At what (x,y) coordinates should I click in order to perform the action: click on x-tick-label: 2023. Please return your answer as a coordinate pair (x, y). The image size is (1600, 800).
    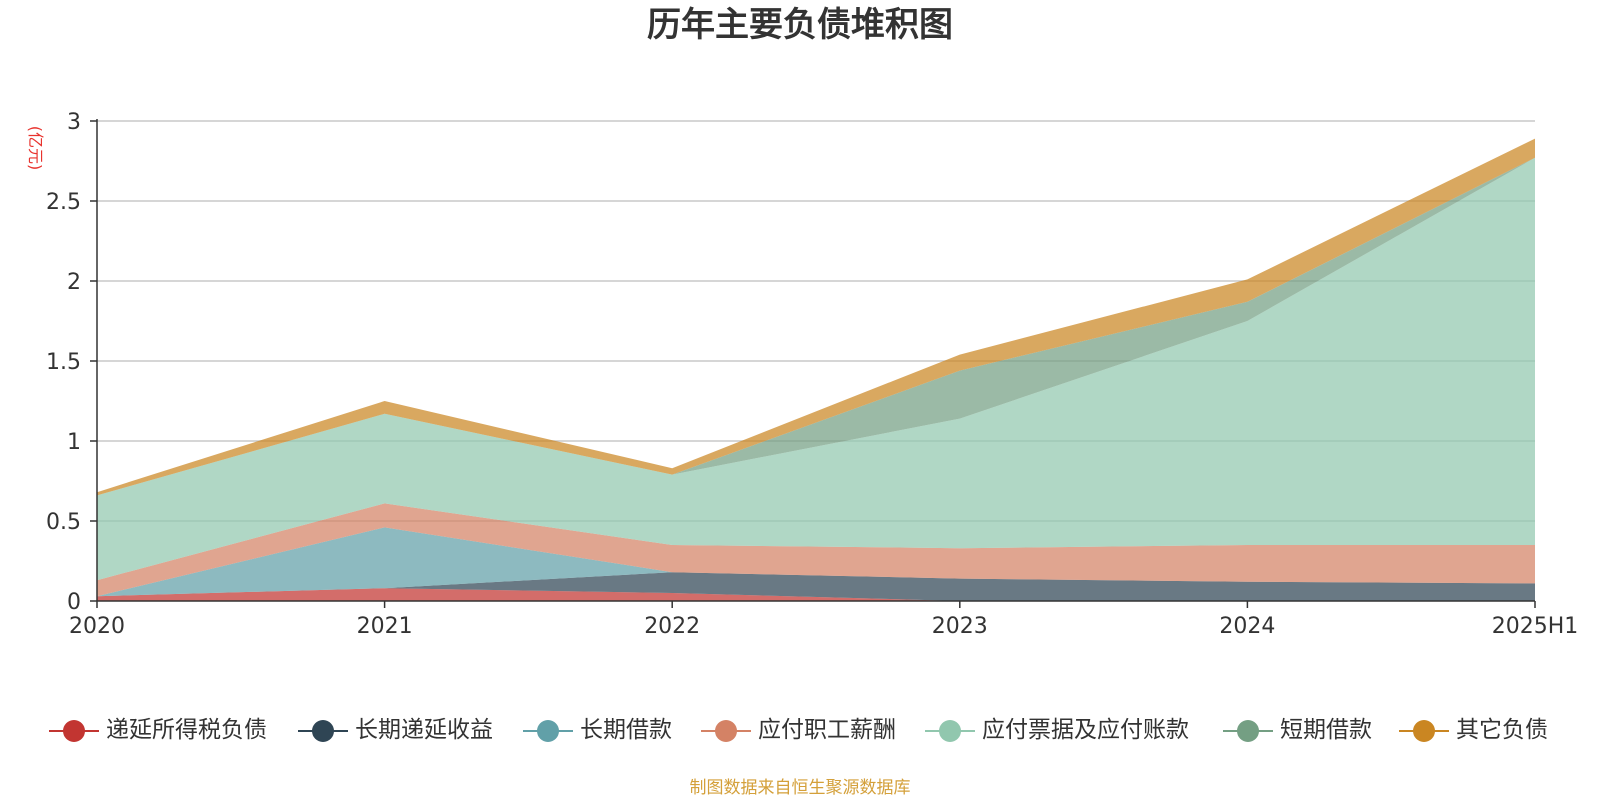
    Looking at the image, I should click on (960, 626).